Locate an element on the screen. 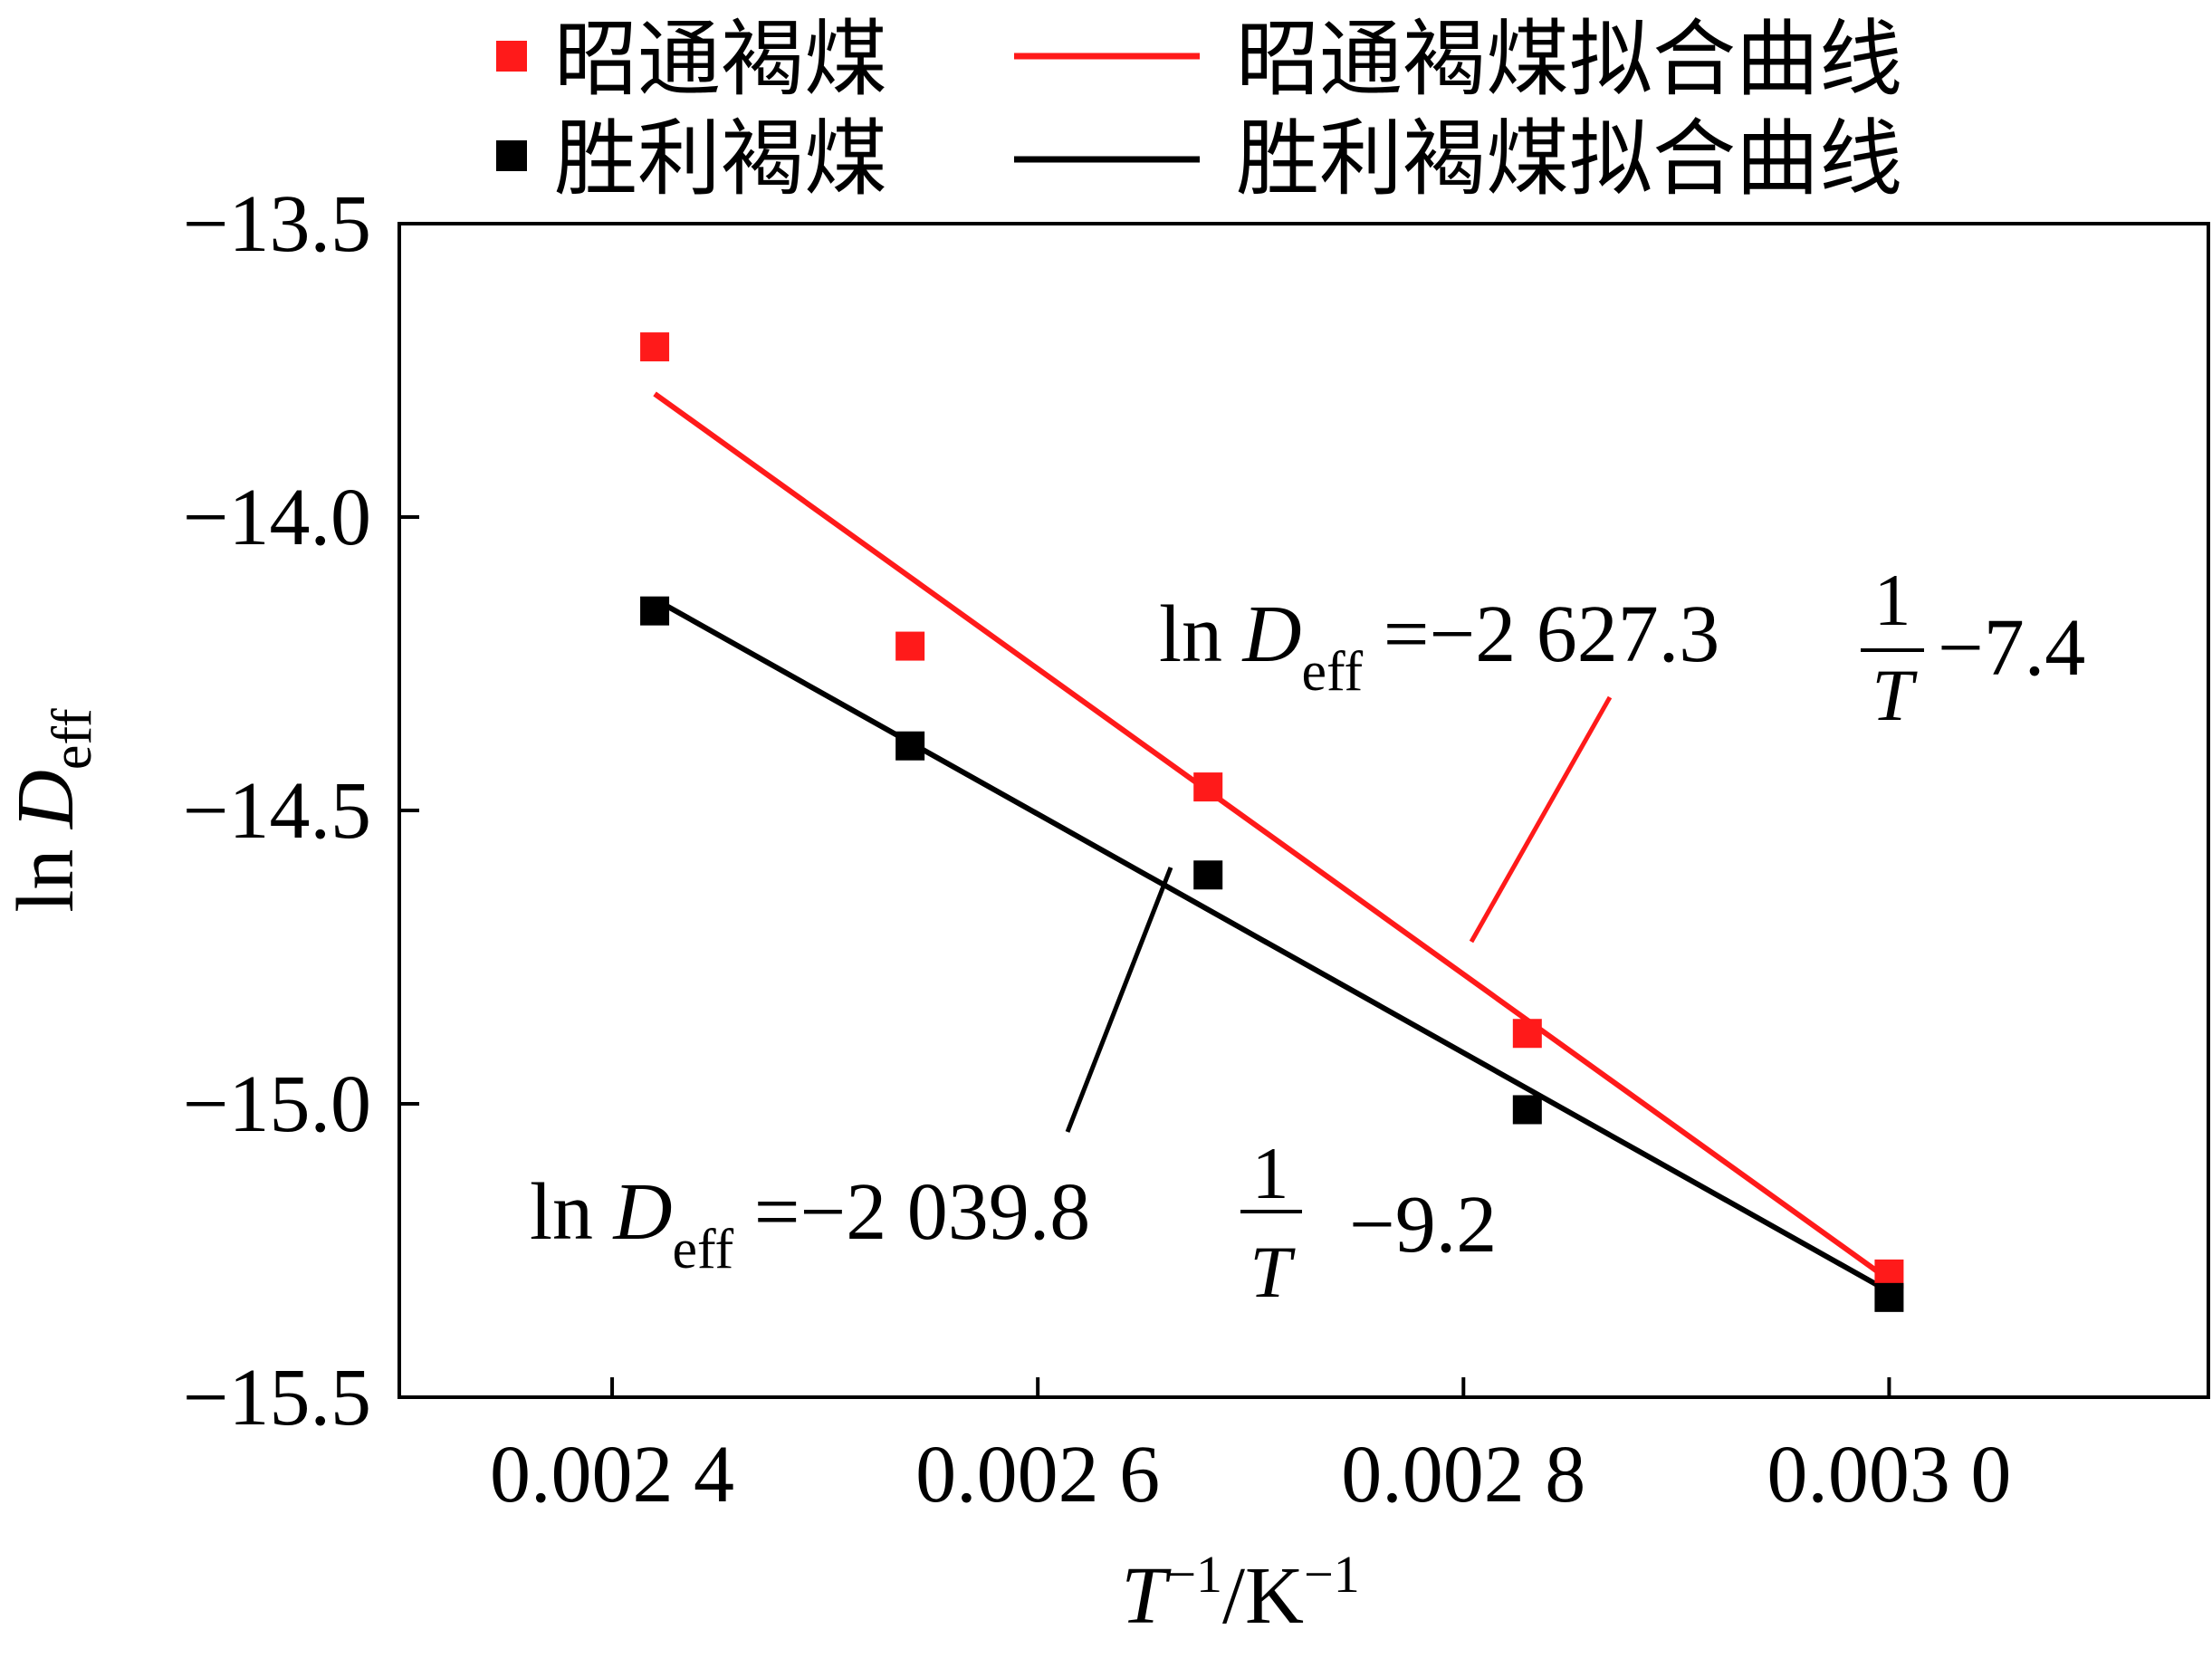 The height and width of the screenshot is (1658, 2212). equation-leader-zhaotong is located at coordinates (1541, 819).